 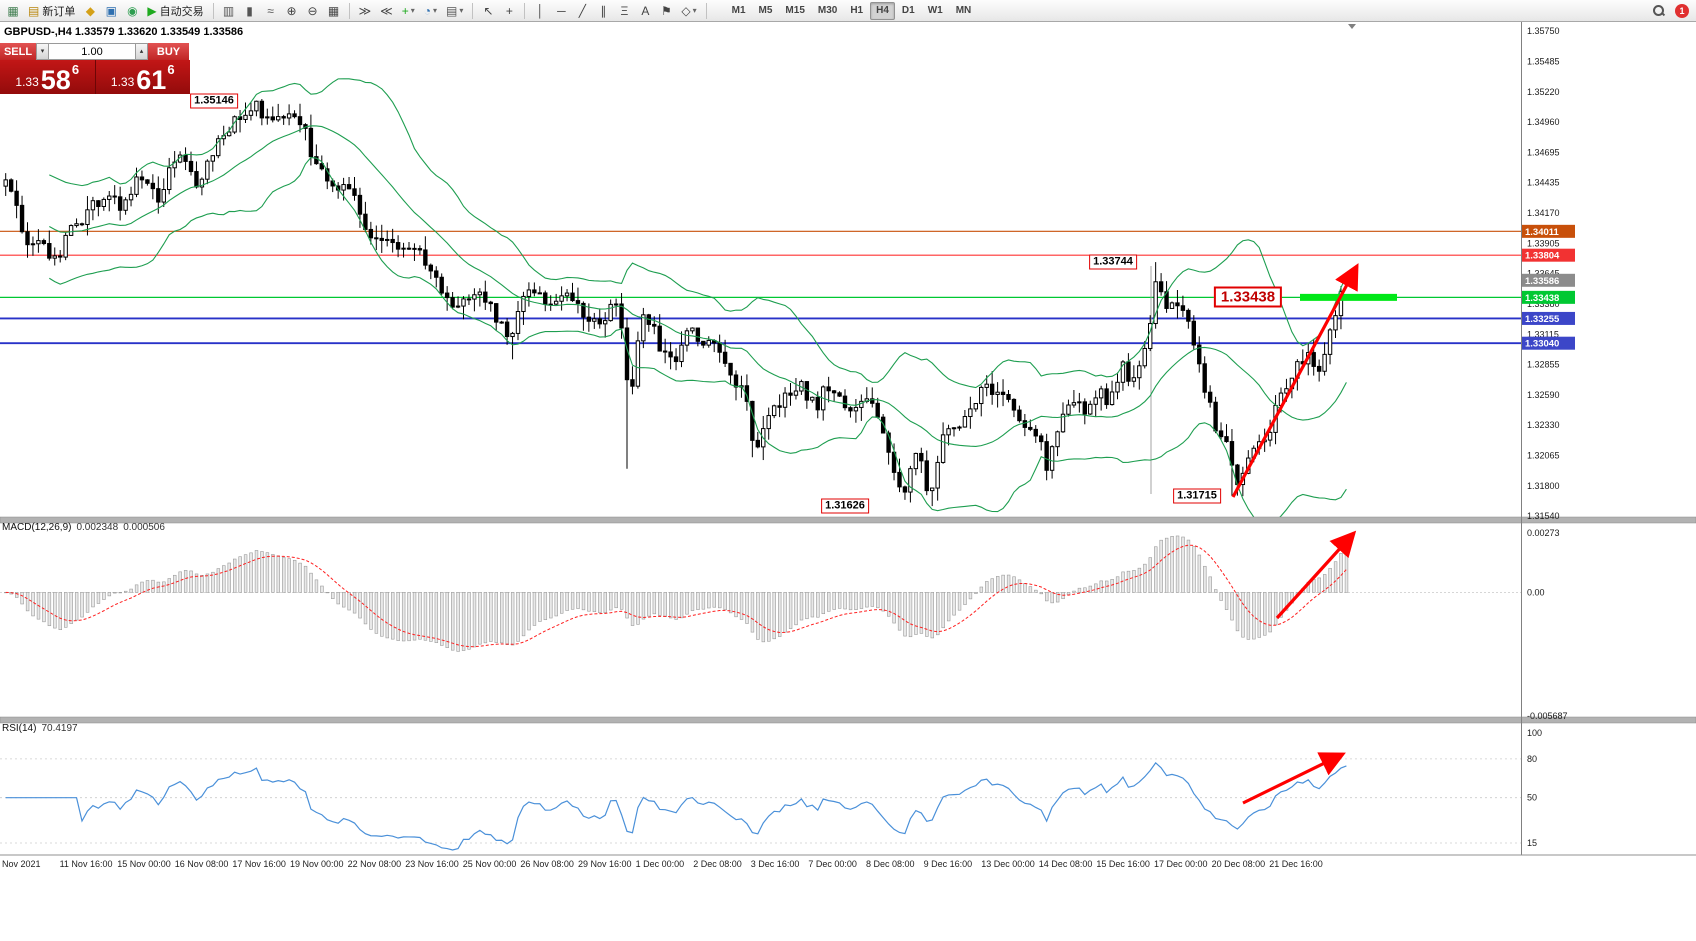 I want to click on timeframe-m5: M5, so click(x=765, y=10).